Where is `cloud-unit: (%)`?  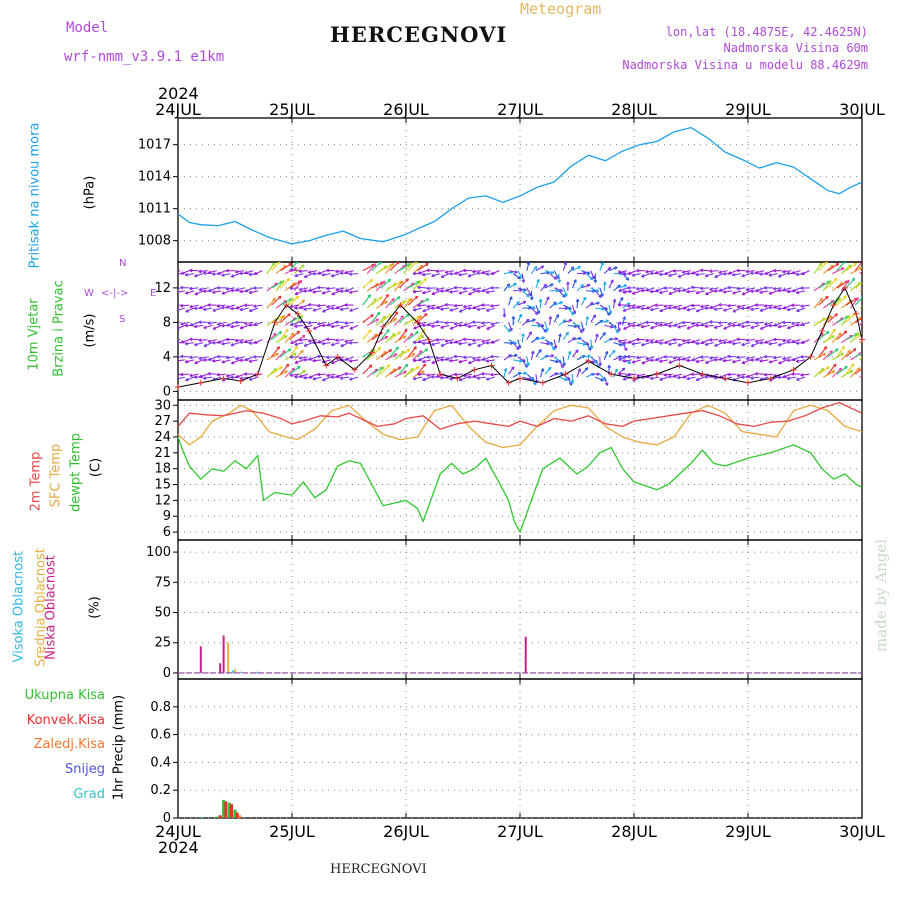 cloud-unit: (%) is located at coordinates (95, 607).